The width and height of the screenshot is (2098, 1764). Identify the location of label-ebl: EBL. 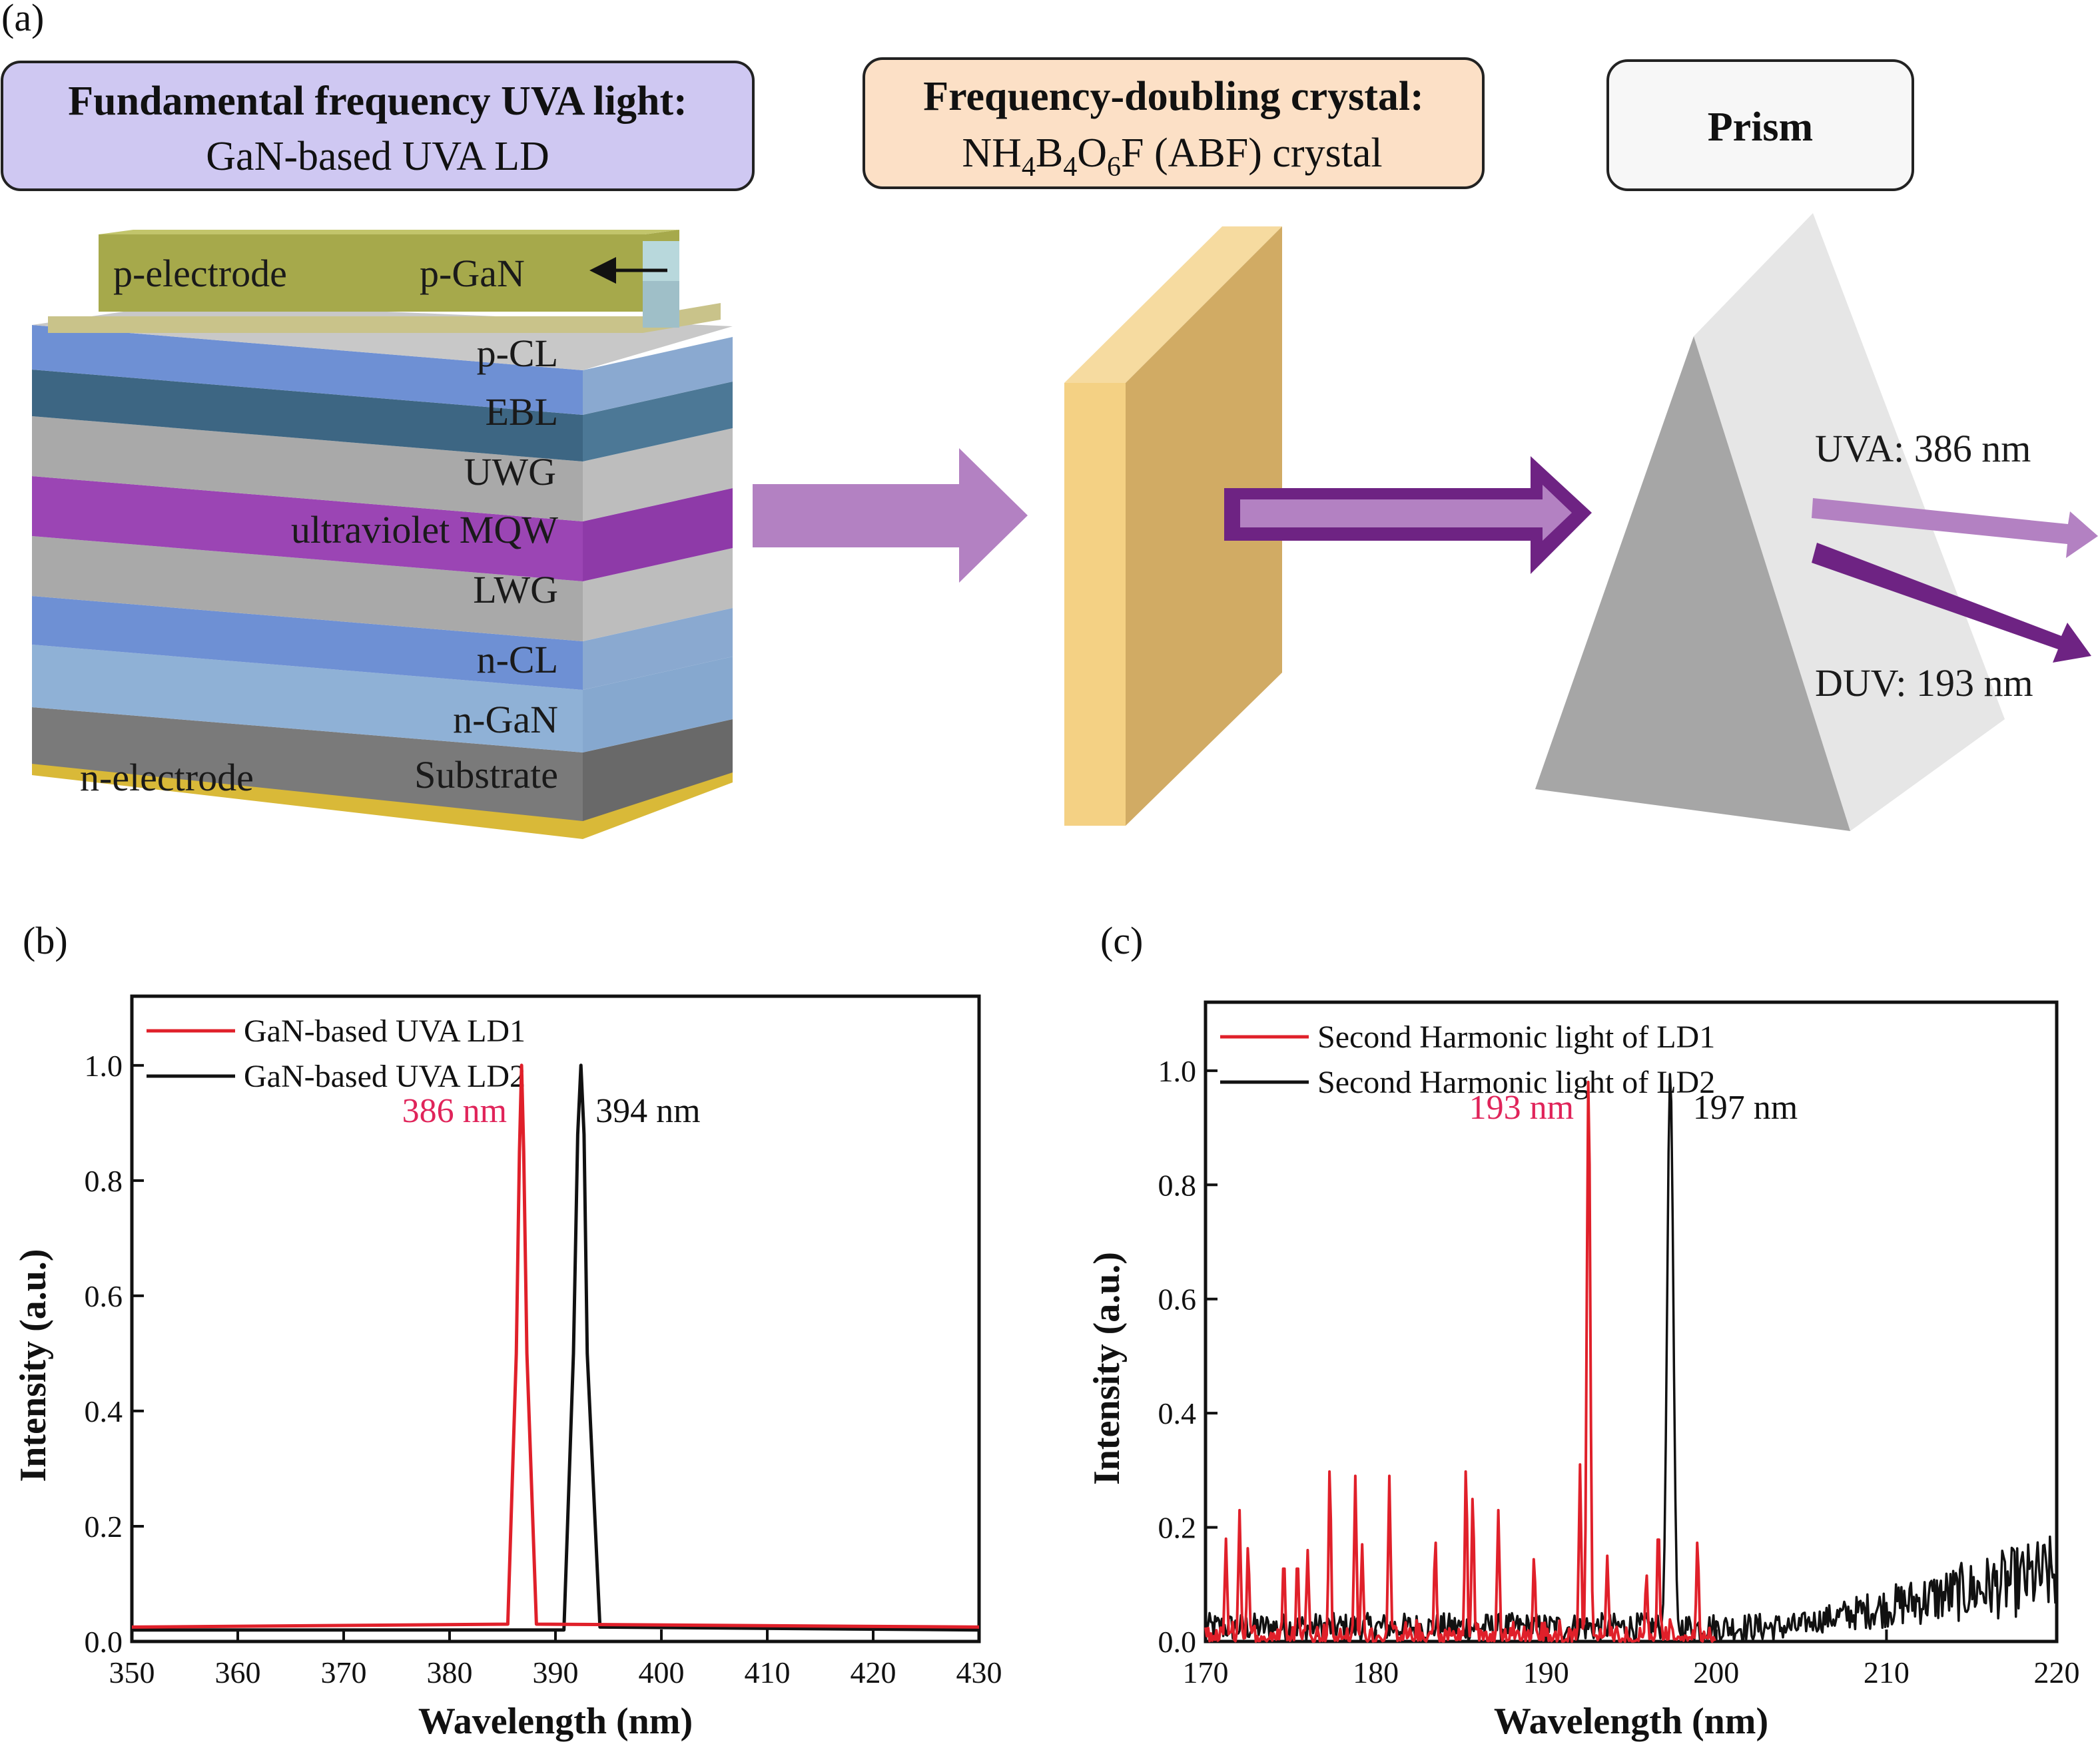
(521, 412).